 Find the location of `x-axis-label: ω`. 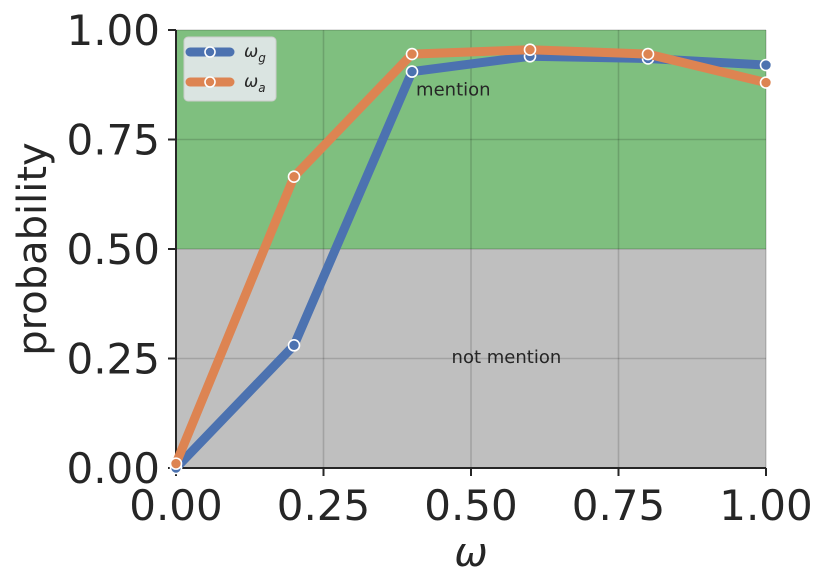

x-axis-label: ω is located at coordinates (471, 553).